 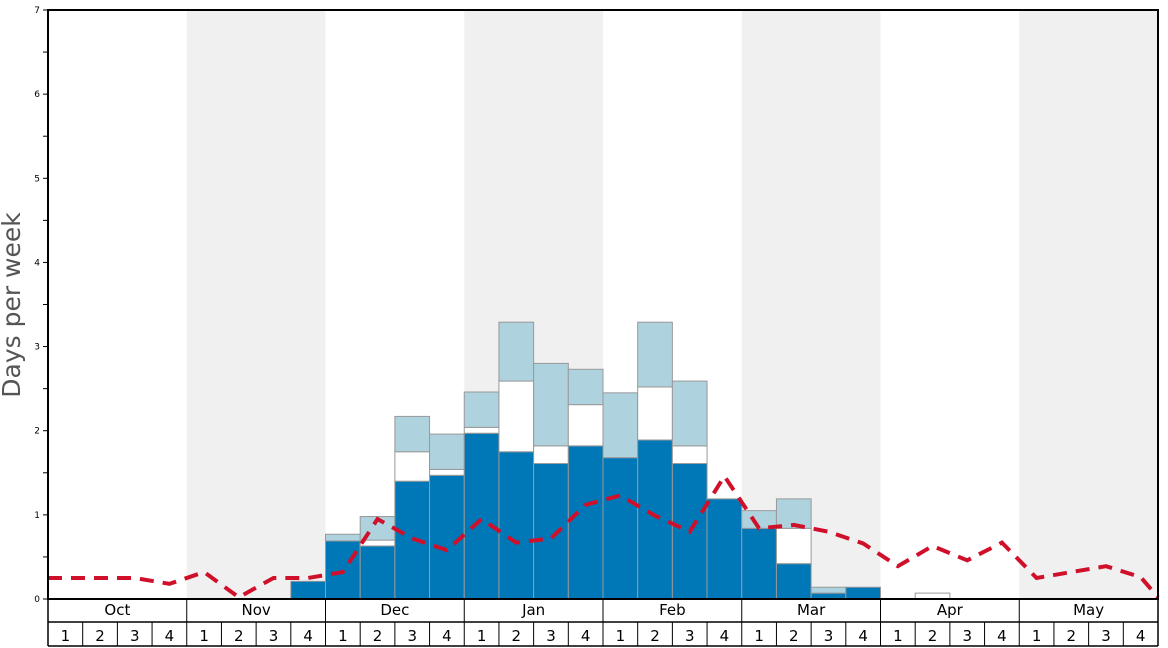 What do you see at coordinates (37, 516) in the screenshot?
I see `y-tick-label: 1` at bounding box center [37, 516].